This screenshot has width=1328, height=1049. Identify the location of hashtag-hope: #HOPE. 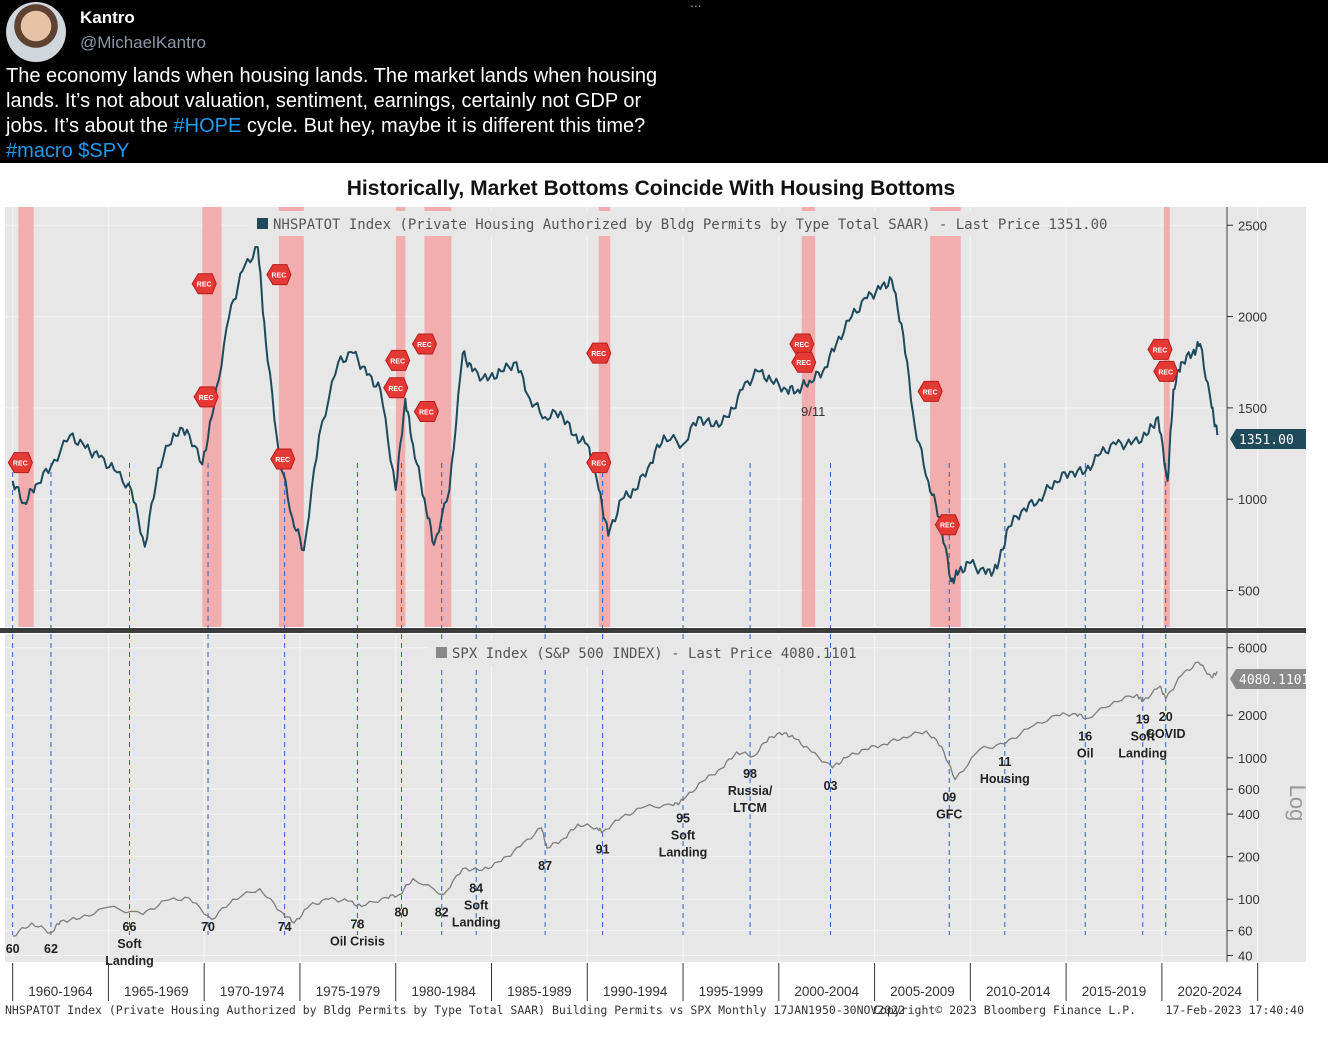
(207, 126).